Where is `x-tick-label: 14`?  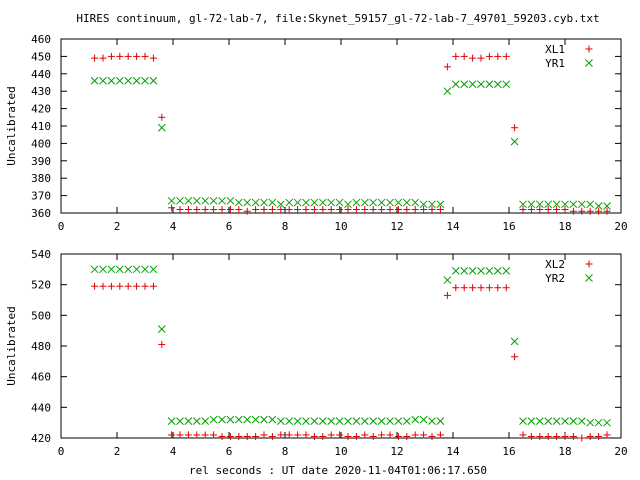 x-tick-label: 14 is located at coordinates (453, 451).